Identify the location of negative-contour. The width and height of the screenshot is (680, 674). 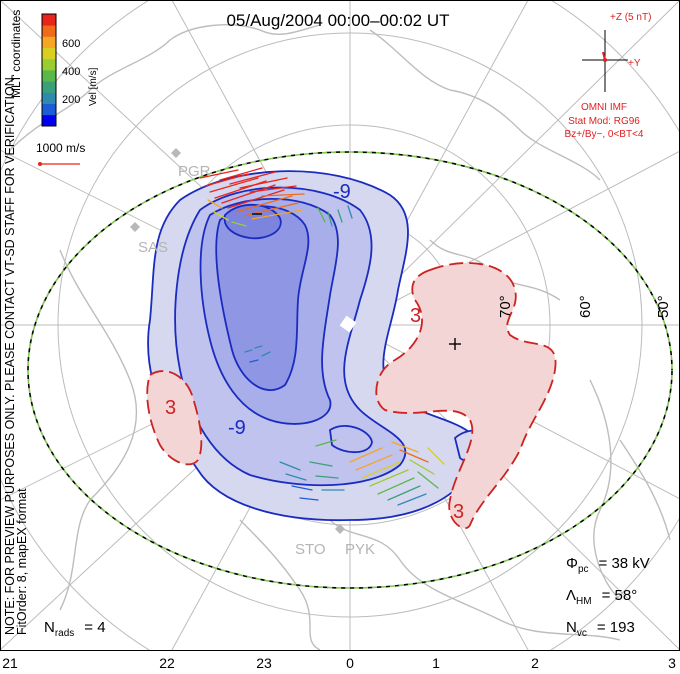
(262, 298).